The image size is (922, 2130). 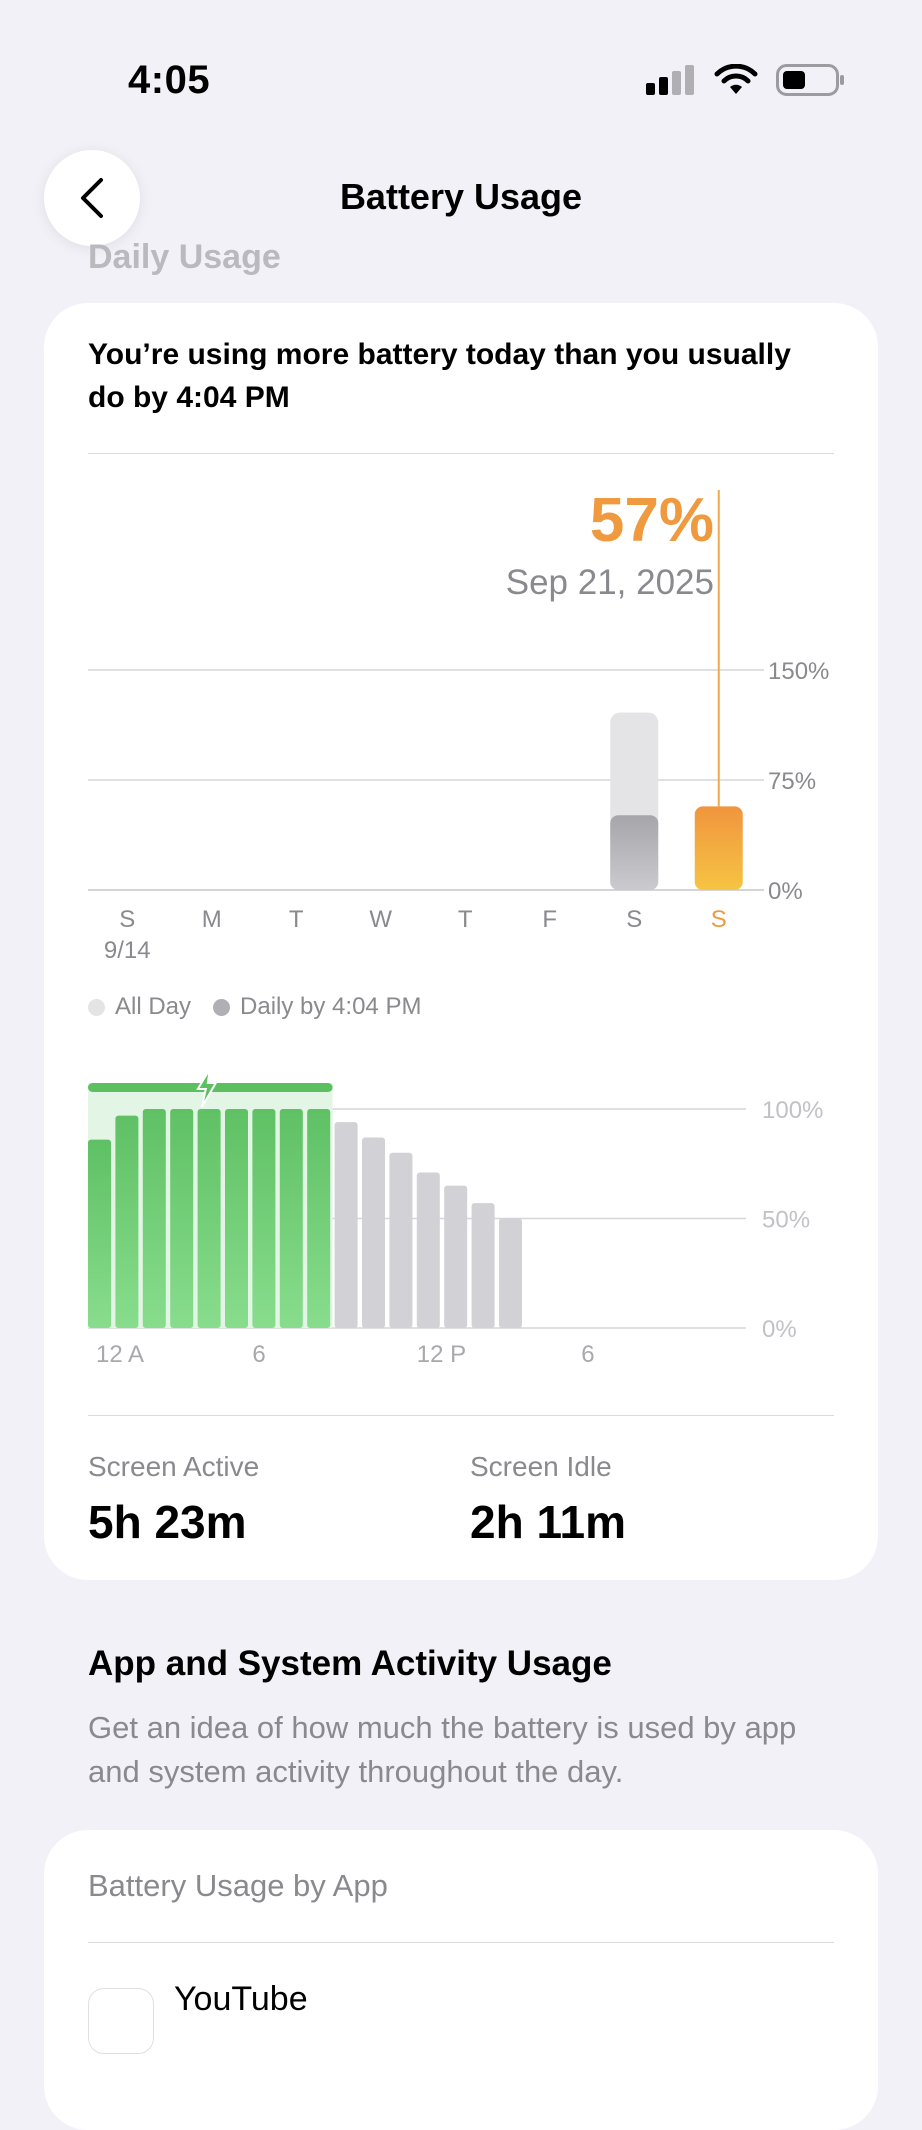 I want to click on chart-legend: All Day Daily by 4:04 PM, so click(x=254, y=1007).